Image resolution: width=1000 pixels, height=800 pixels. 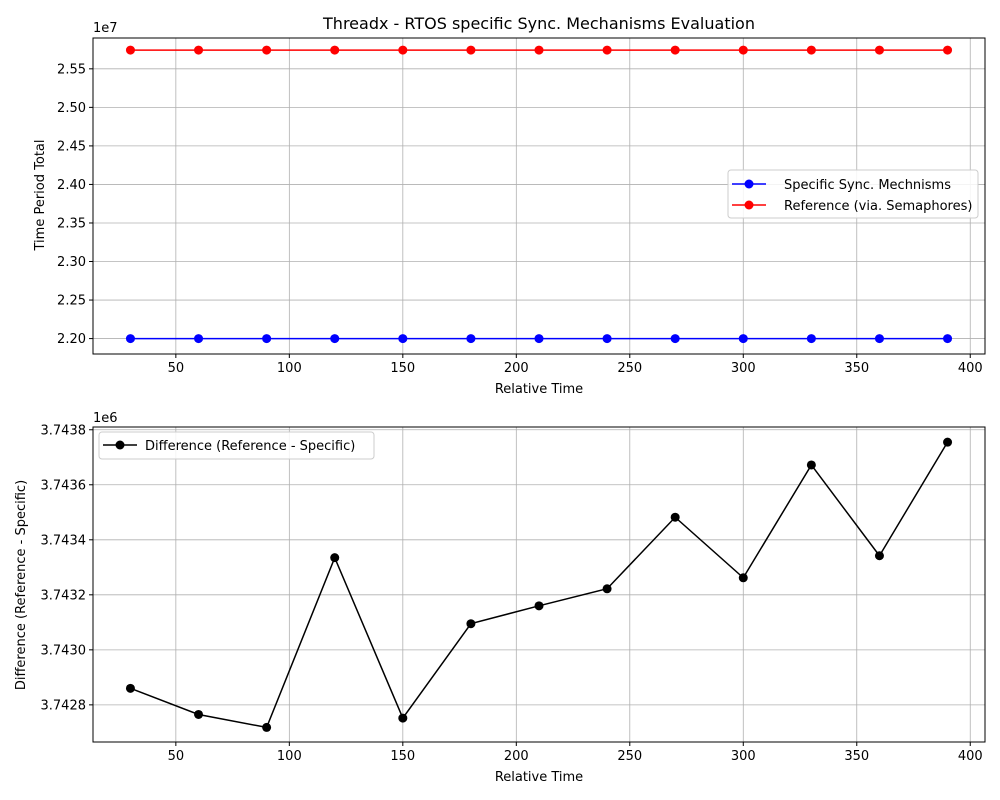 What do you see at coordinates (64, 650) in the screenshot?
I see `chart-bottom-y-tick-label: 3.7430` at bounding box center [64, 650].